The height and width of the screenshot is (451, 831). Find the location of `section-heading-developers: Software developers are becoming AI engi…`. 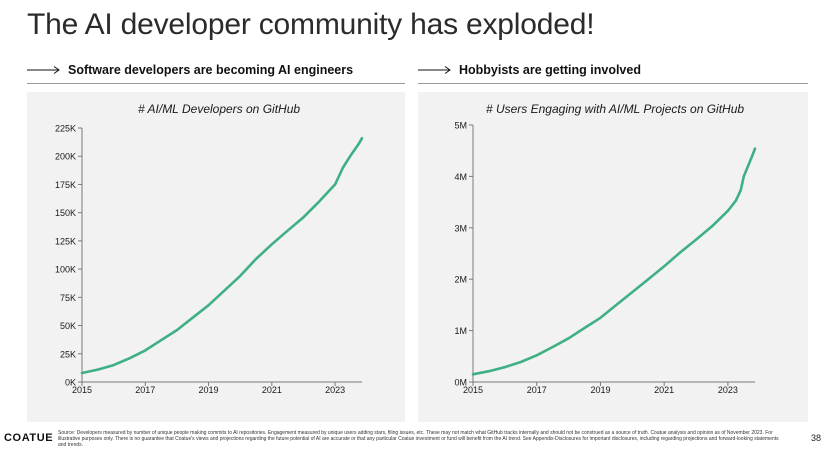

section-heading-developers: Software developers are becoming AI engi… is located at coordinates (190, 70).